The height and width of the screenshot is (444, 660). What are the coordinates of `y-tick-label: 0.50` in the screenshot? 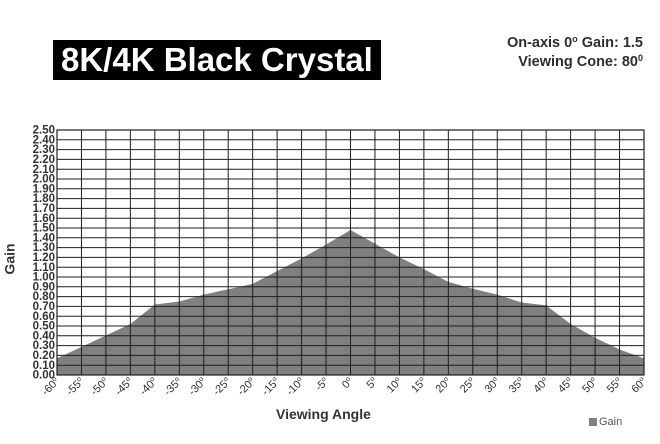 It's located at (44, 327).